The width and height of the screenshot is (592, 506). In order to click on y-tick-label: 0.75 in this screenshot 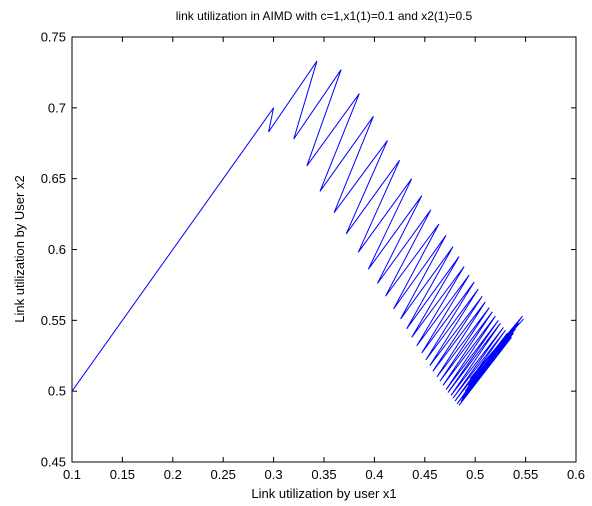, I will do `click(53, 37)`.